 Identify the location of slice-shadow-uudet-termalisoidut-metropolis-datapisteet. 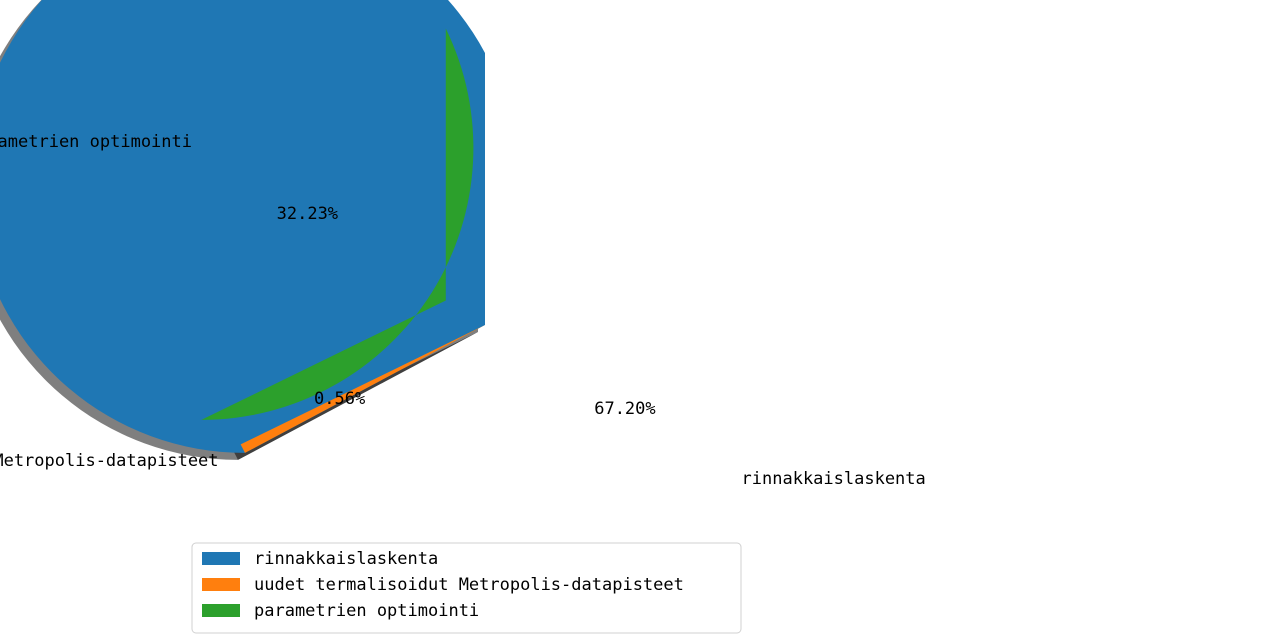
(355, 396).